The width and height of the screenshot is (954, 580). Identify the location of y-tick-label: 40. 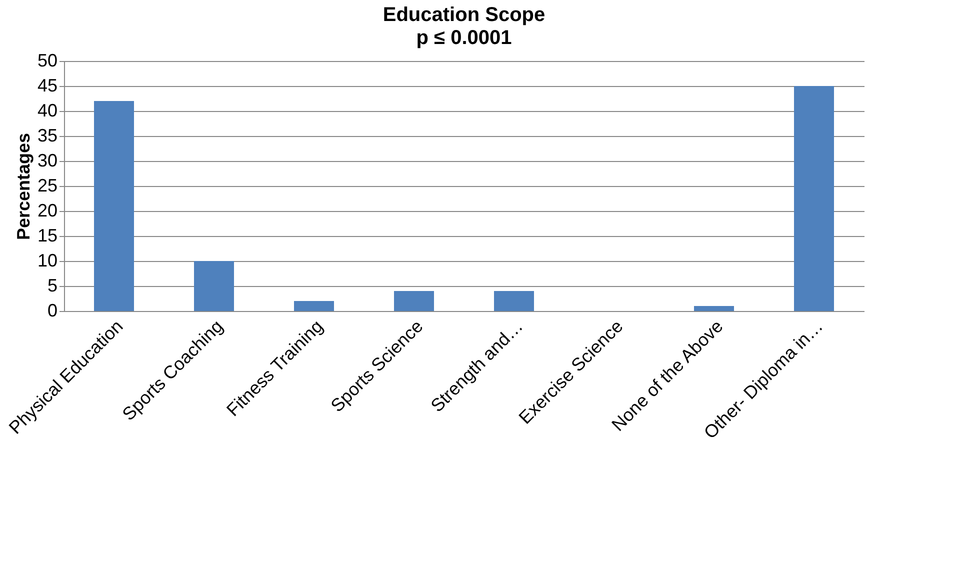
(47, 110).